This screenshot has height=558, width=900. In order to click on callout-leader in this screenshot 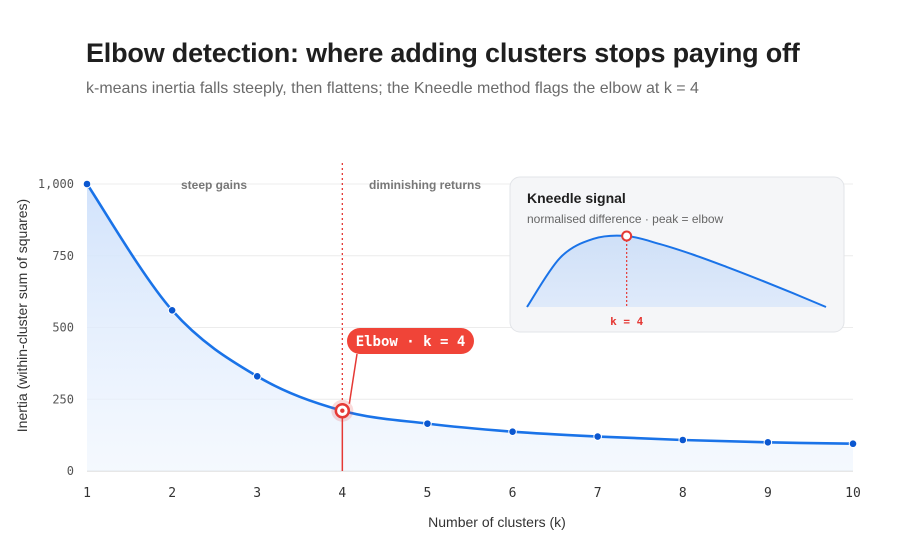, I will do `click(353, 378)`.